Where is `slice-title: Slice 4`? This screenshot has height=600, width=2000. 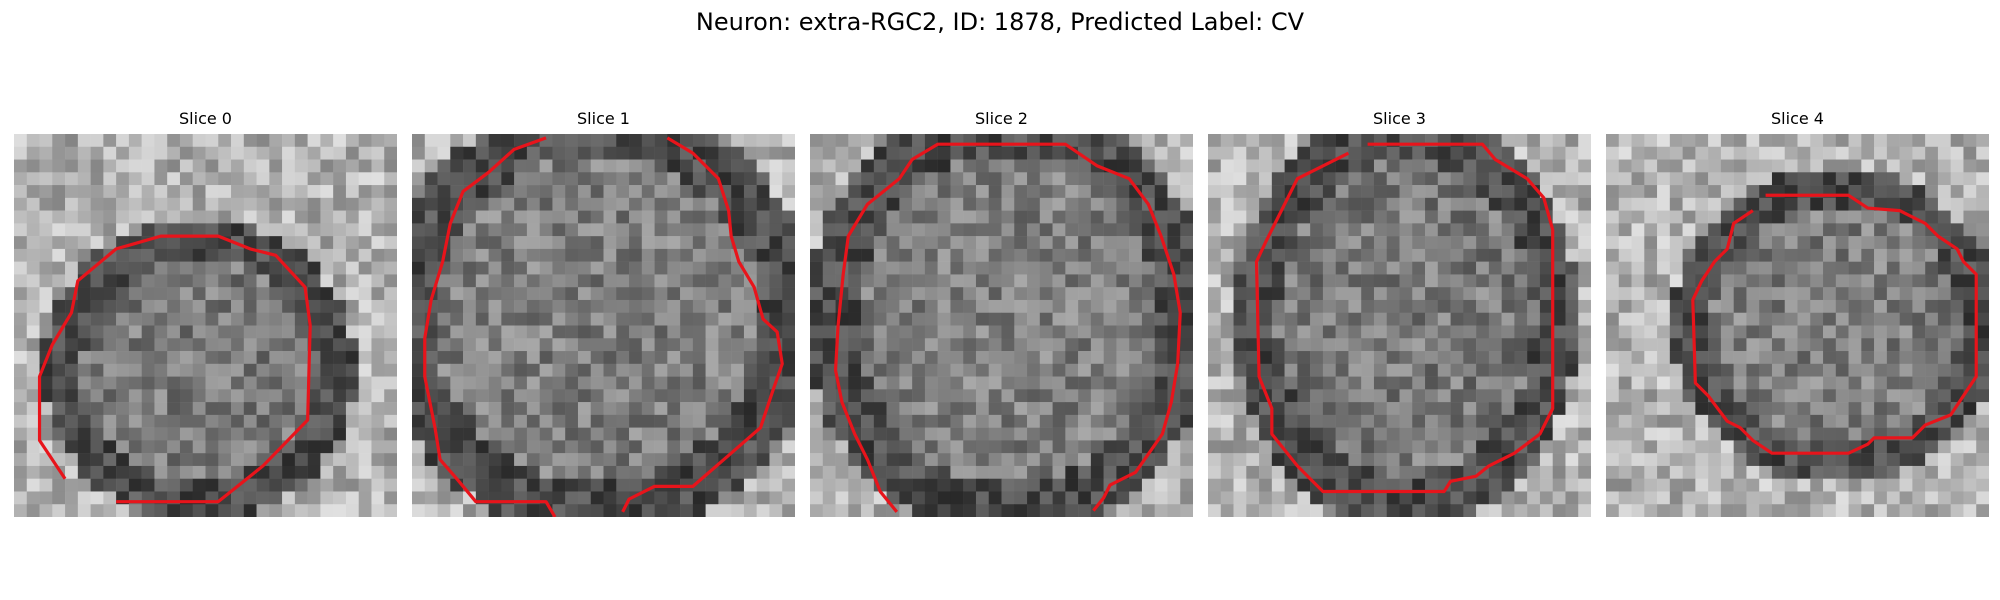
slice-title: Slice 4 is located at coordinates (1797, 118).